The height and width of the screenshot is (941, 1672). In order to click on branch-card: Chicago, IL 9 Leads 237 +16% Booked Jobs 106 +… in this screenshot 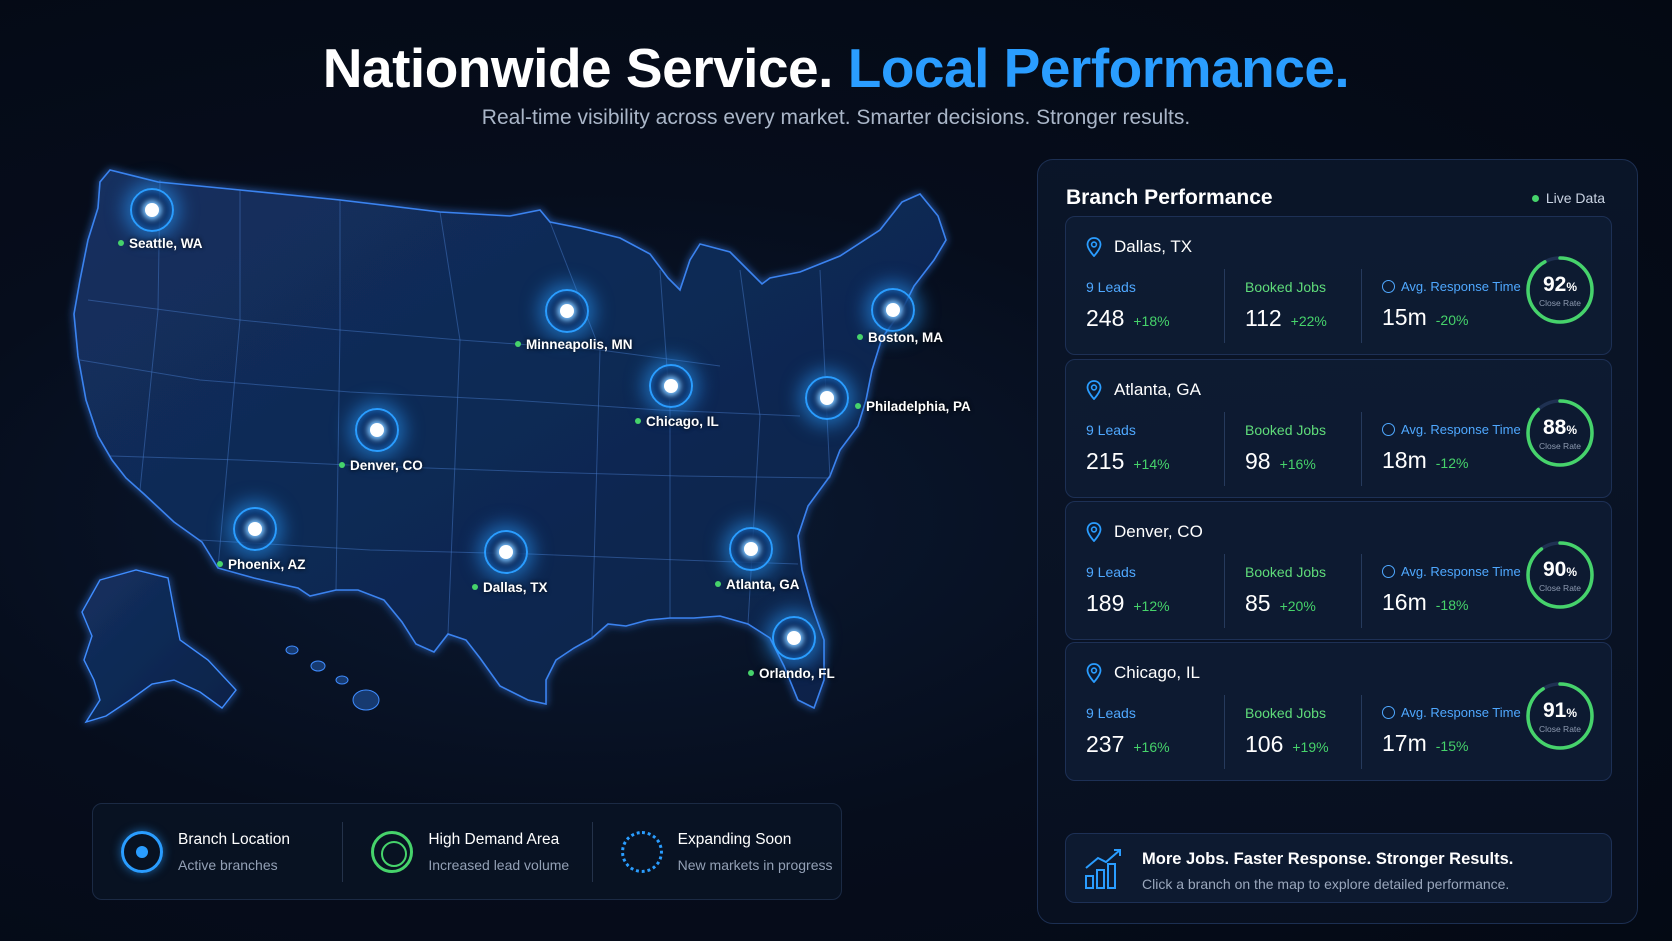, I will do `click(1338, 711)`.